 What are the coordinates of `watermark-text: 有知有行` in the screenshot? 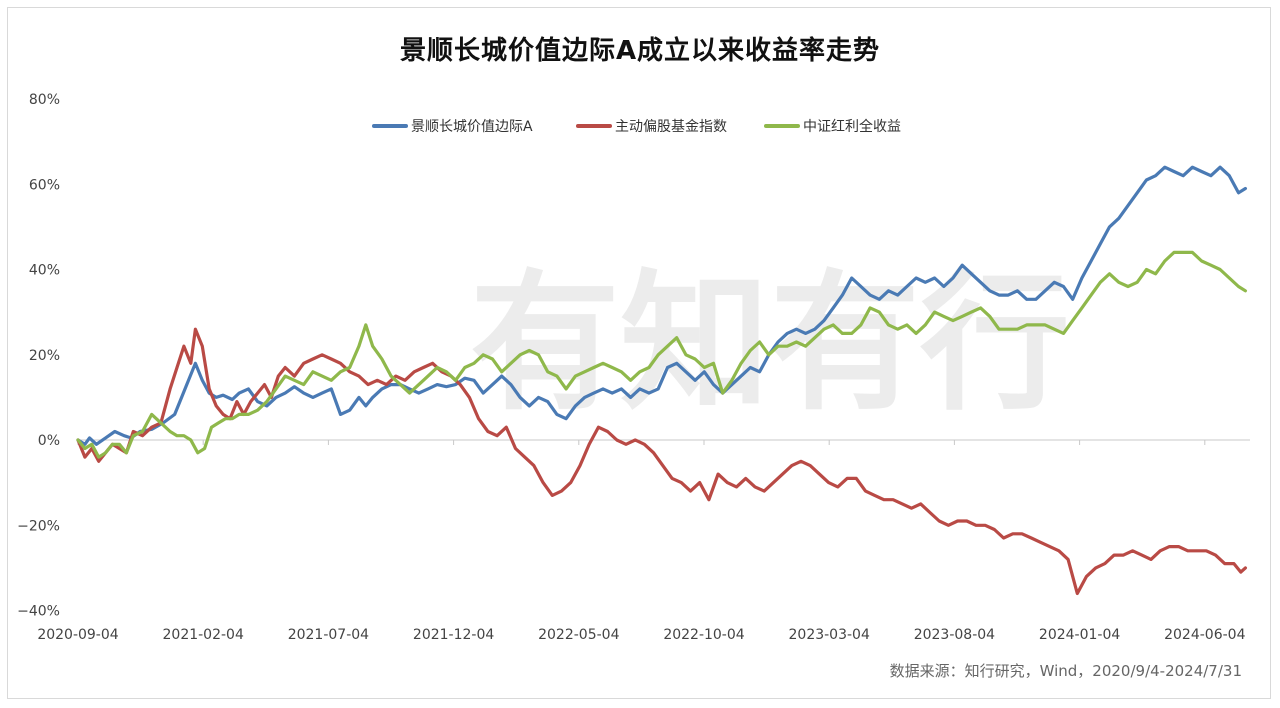 It's located at (770, 344).